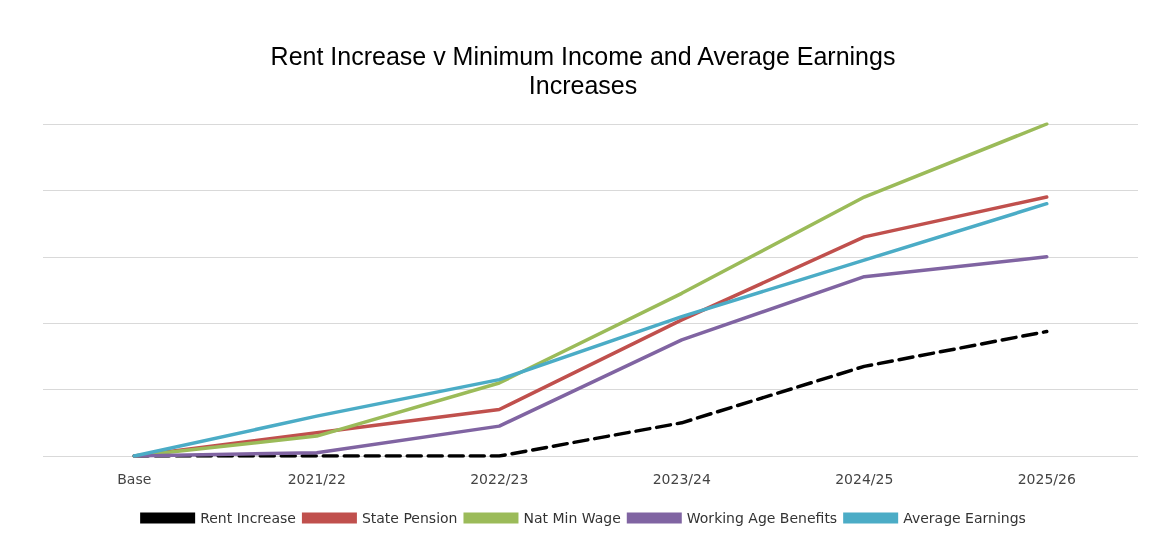 The height and width of the screenshot is (546, 1169). What do you see at coordinates (964, 518) in the screenshot?
I see `legend-label: Average Earnings` at bounding box center [964, 518].